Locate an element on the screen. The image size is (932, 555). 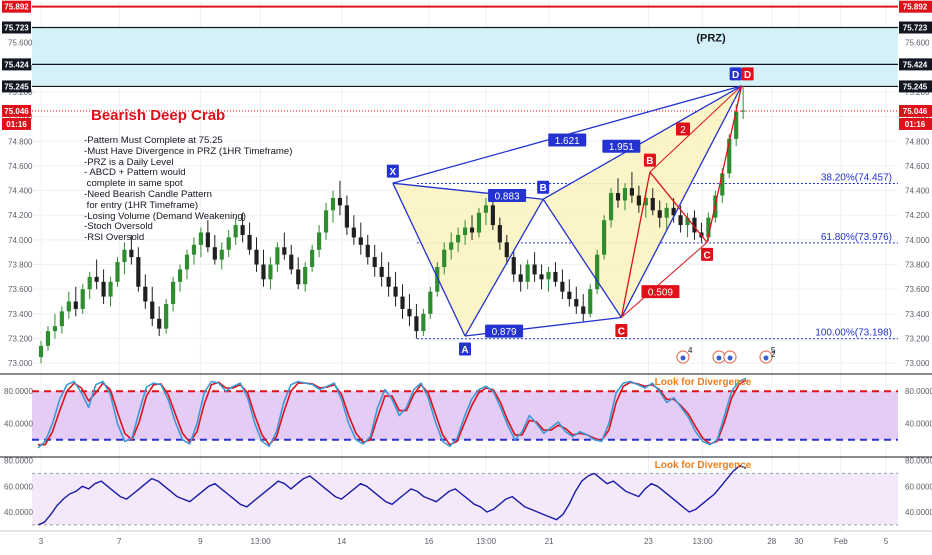
price-axis-tick-left: 74.200 is located at coordinates (20, 215).